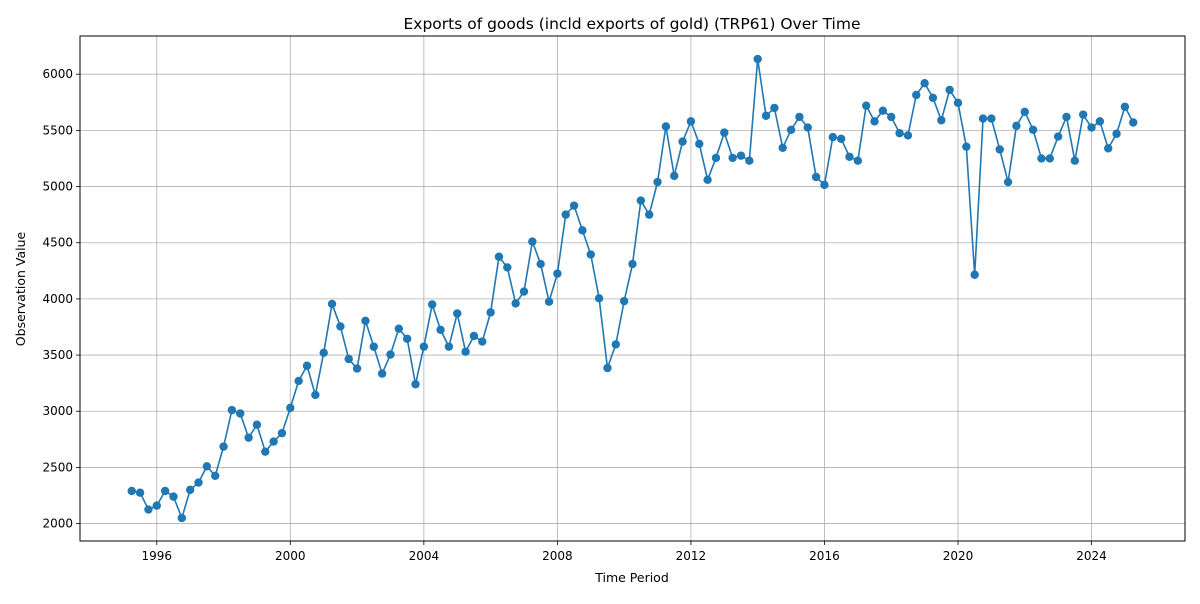 The width and height of the screenshot is (1200, 604). Describe the element at coordinates (631, 577) in the screenshot. I see `x-axis-label: Time Period` at that location.